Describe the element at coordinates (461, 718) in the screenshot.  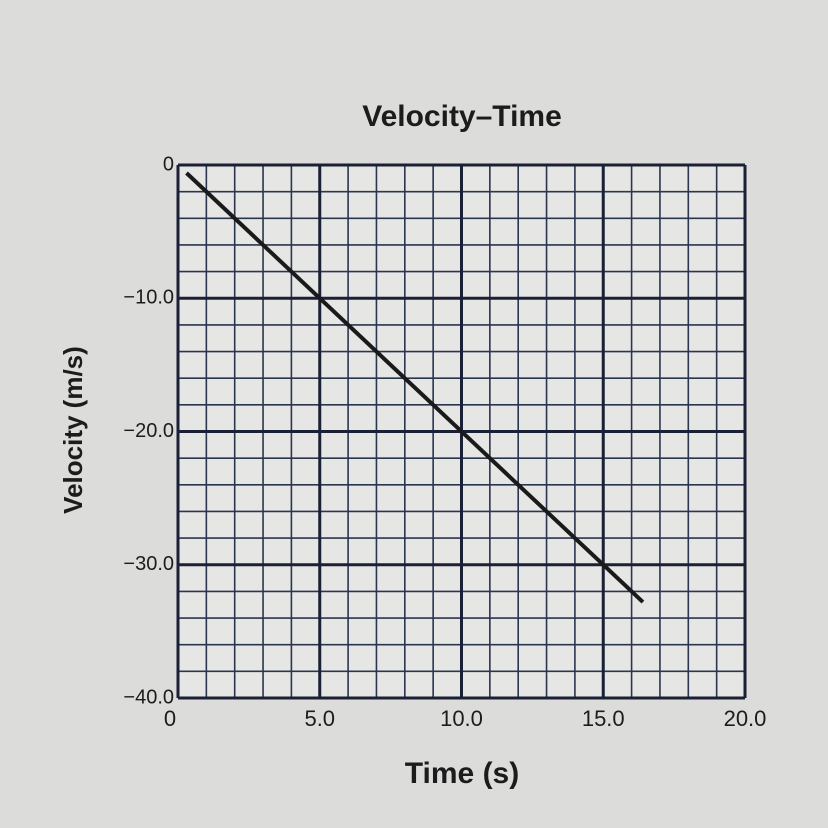
I see `x-tick-label: 10.0` at that location.